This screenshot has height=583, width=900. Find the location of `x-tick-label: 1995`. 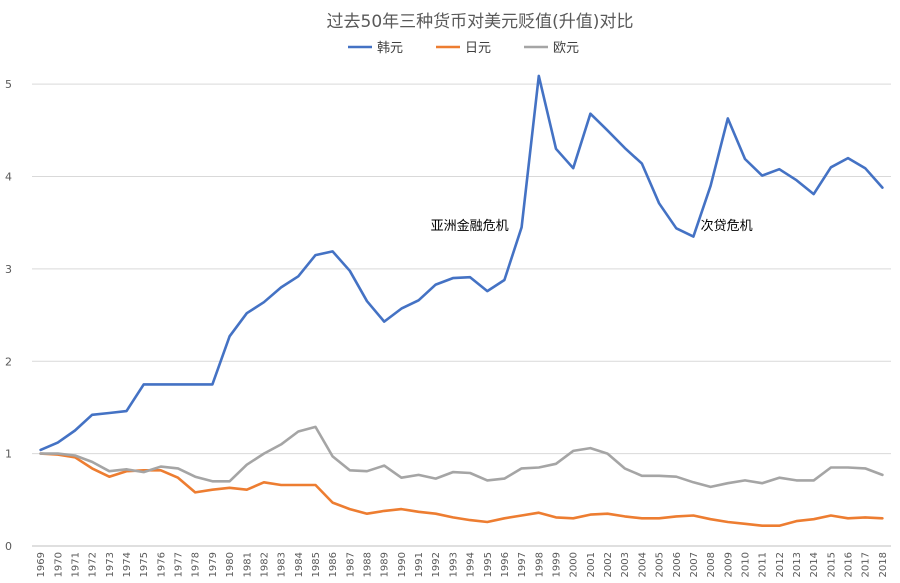

x-tick-label: 1995 is located at coordinates (488, 564).